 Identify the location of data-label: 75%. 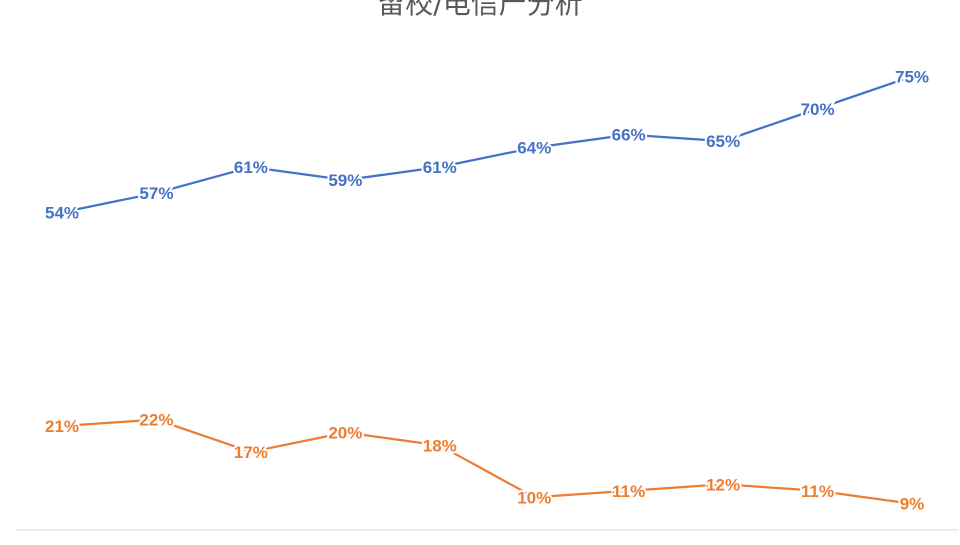
(912, 76).